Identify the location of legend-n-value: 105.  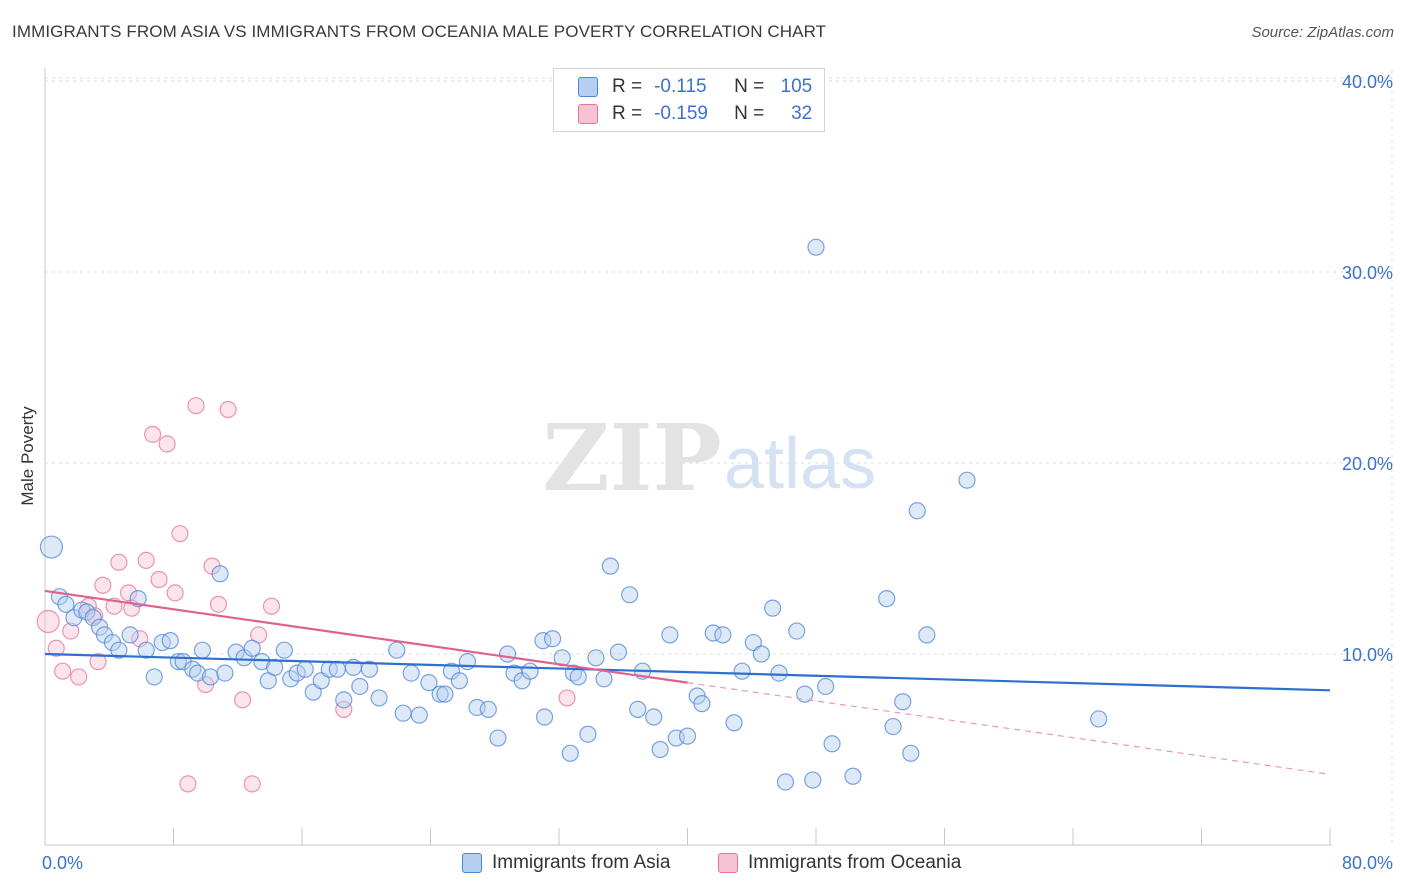
(796, 86).